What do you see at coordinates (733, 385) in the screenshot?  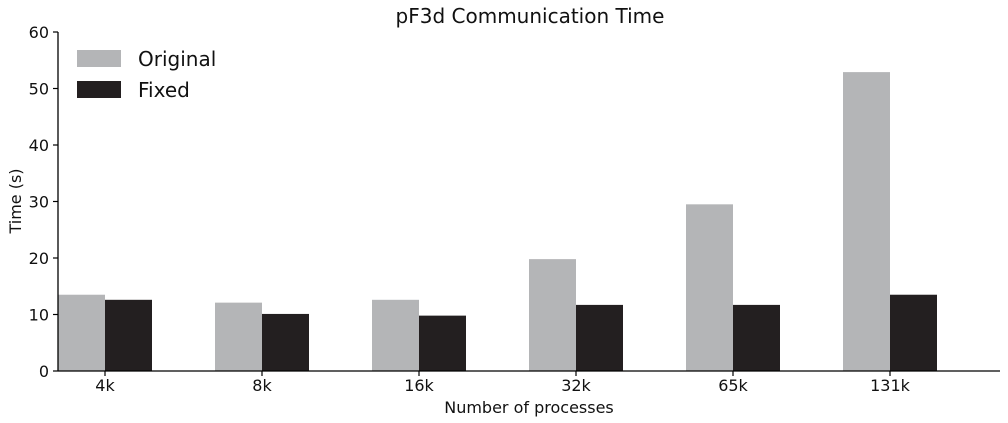 I see `x-tick-label: 65k` at bounding box center [733, 385].